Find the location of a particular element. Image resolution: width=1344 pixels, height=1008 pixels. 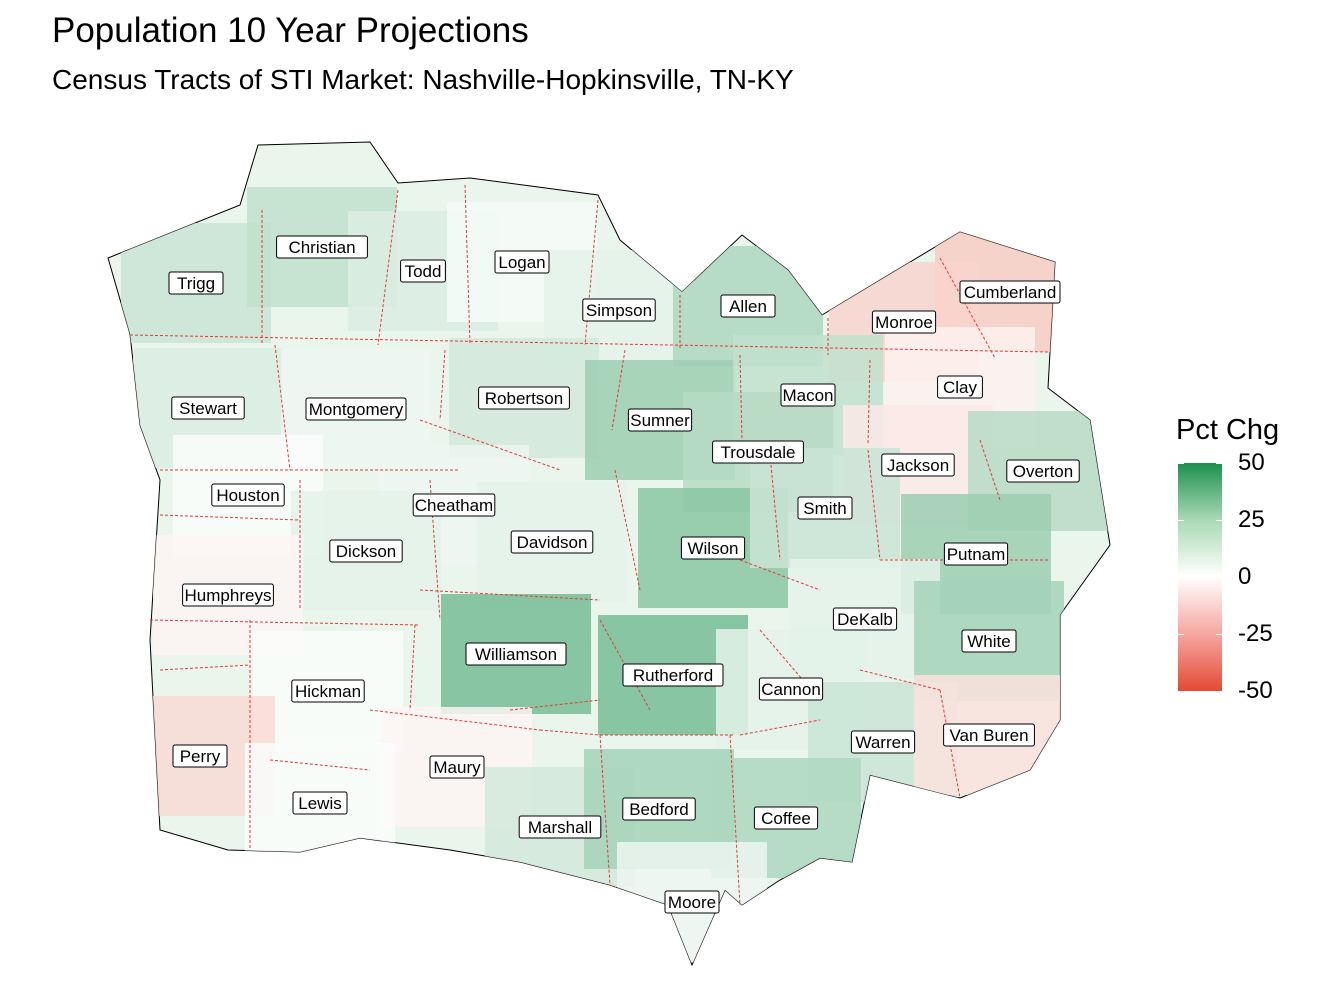

svg-text: Trigg is located at coordinates (196, 283).